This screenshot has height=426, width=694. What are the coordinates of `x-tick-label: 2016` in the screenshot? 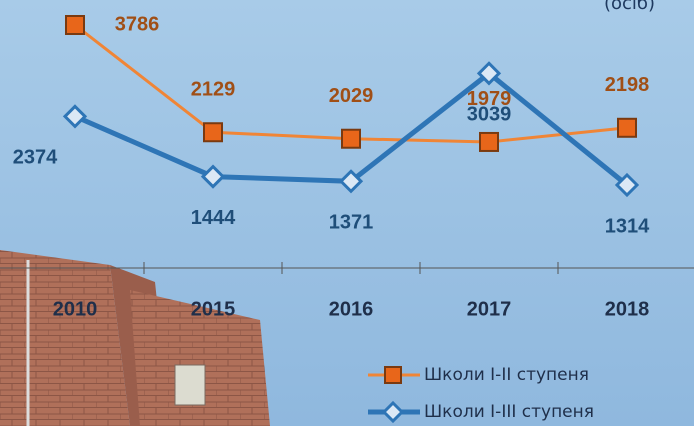 It's located at (351, 309).